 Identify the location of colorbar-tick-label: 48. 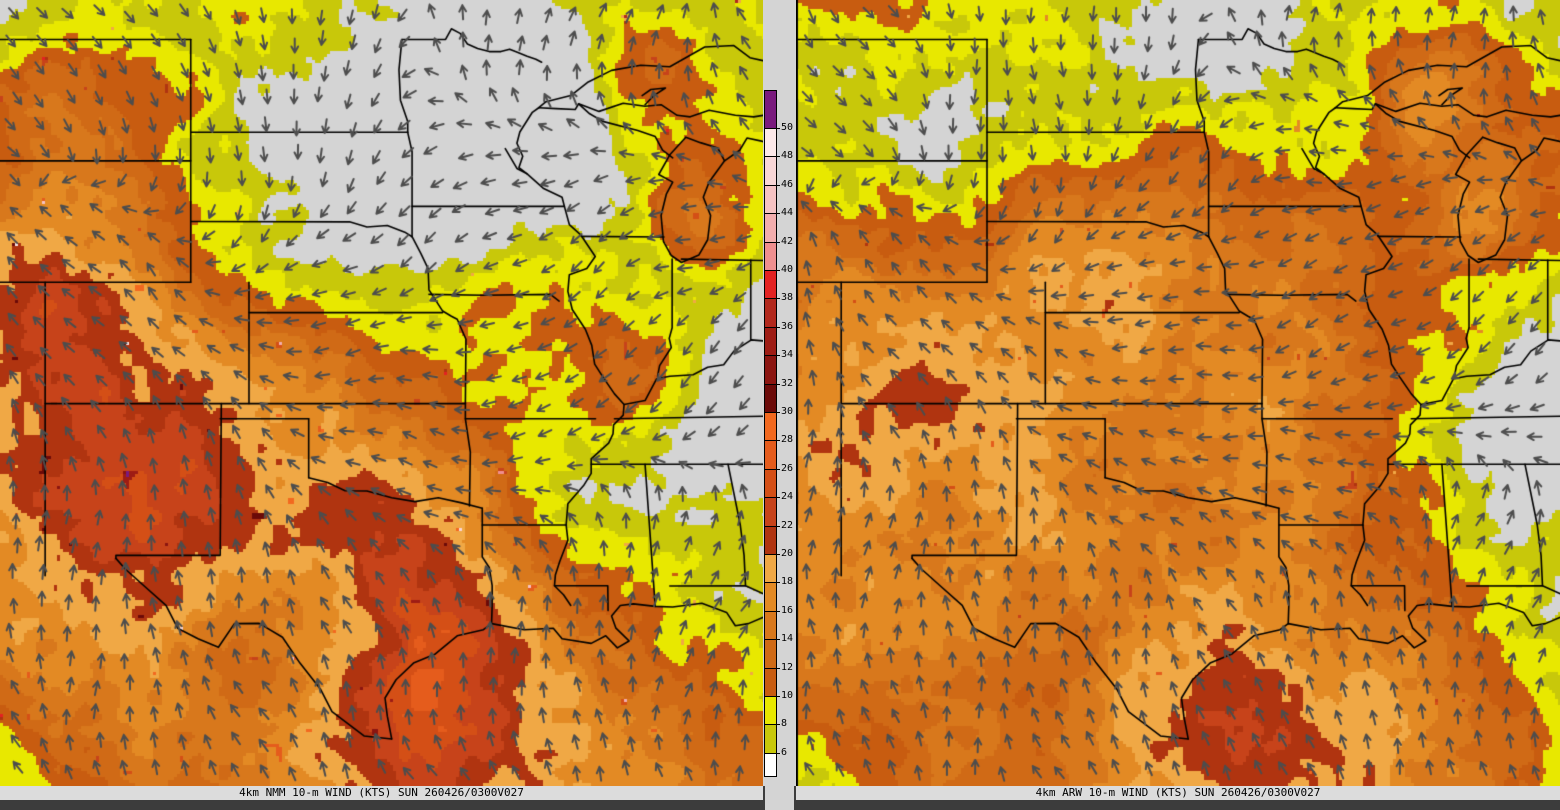
(787, 156).